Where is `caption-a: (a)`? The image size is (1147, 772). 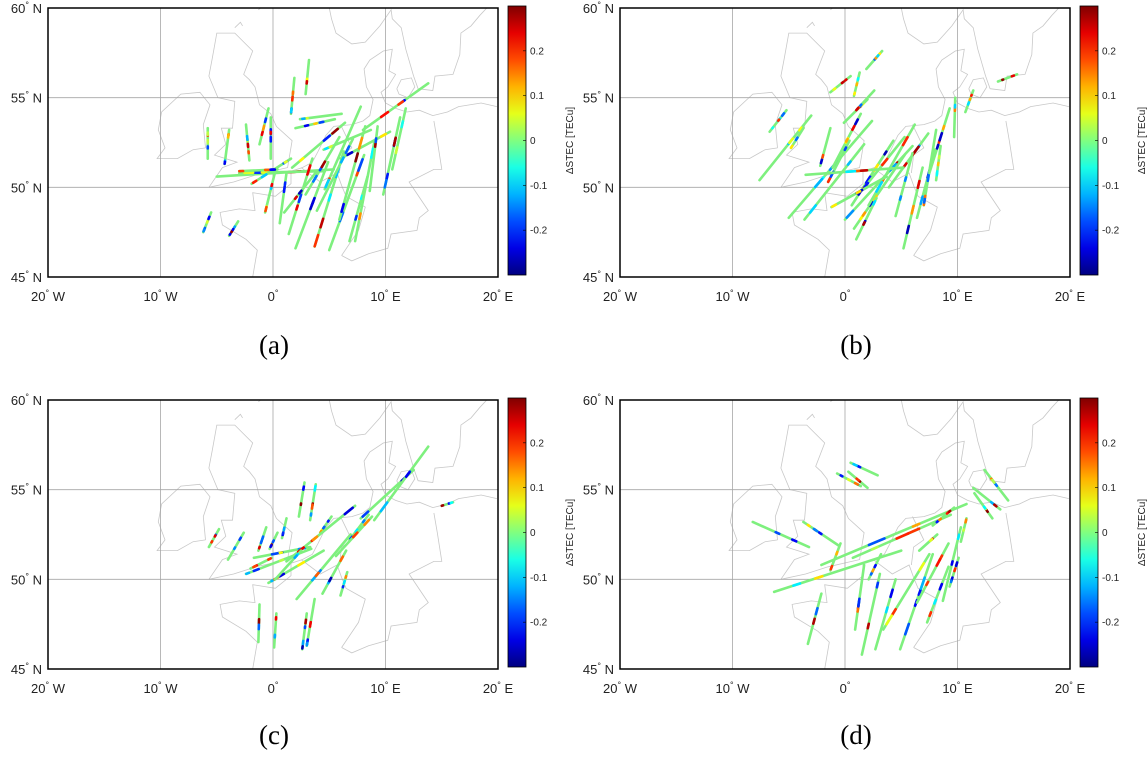 caption-a: (a) is located at coordinates (274, 345).